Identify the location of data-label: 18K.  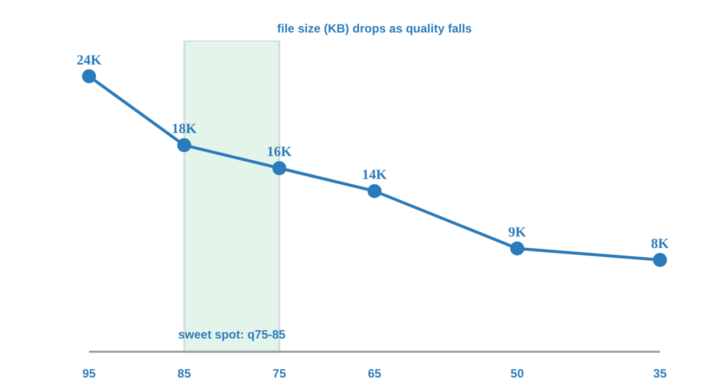
(184, 130).